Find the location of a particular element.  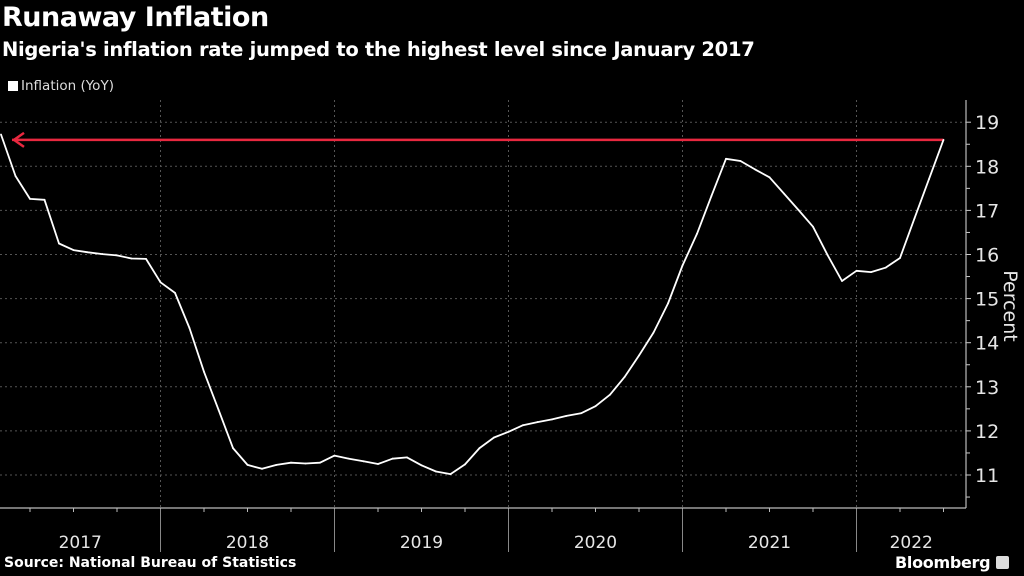

legend-swatch is located at coordinates (13, 86).